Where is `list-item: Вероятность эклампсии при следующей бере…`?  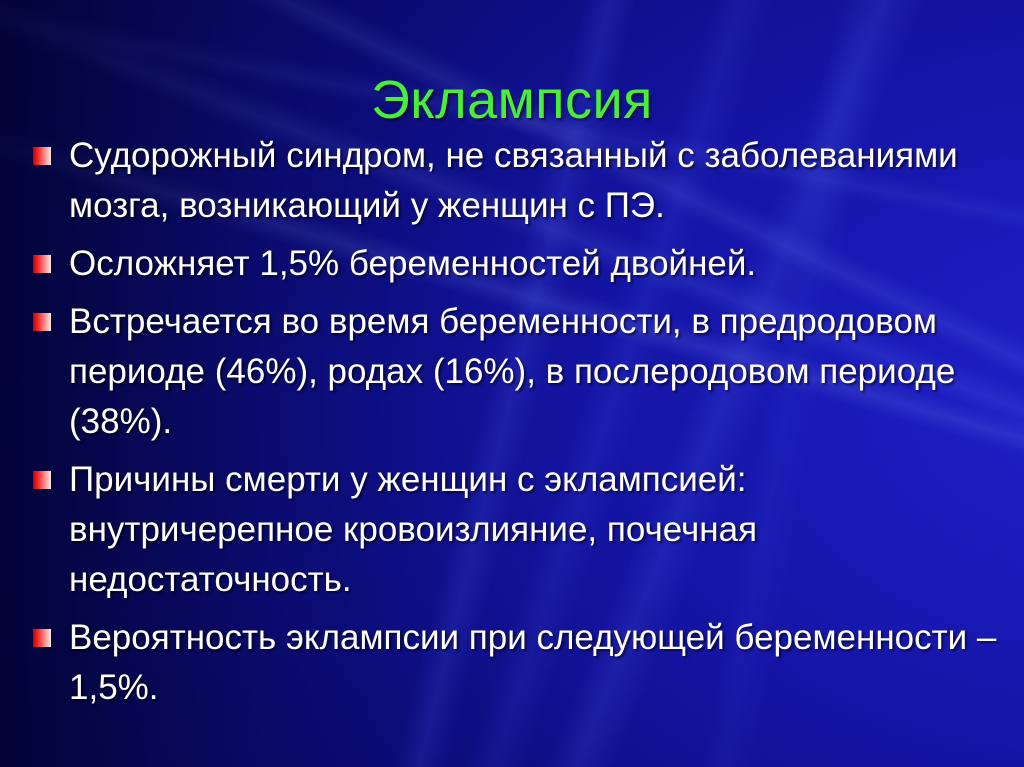
list-item: Вероятность эклампсии при следующей бере… is located at coordinates (512, 663).